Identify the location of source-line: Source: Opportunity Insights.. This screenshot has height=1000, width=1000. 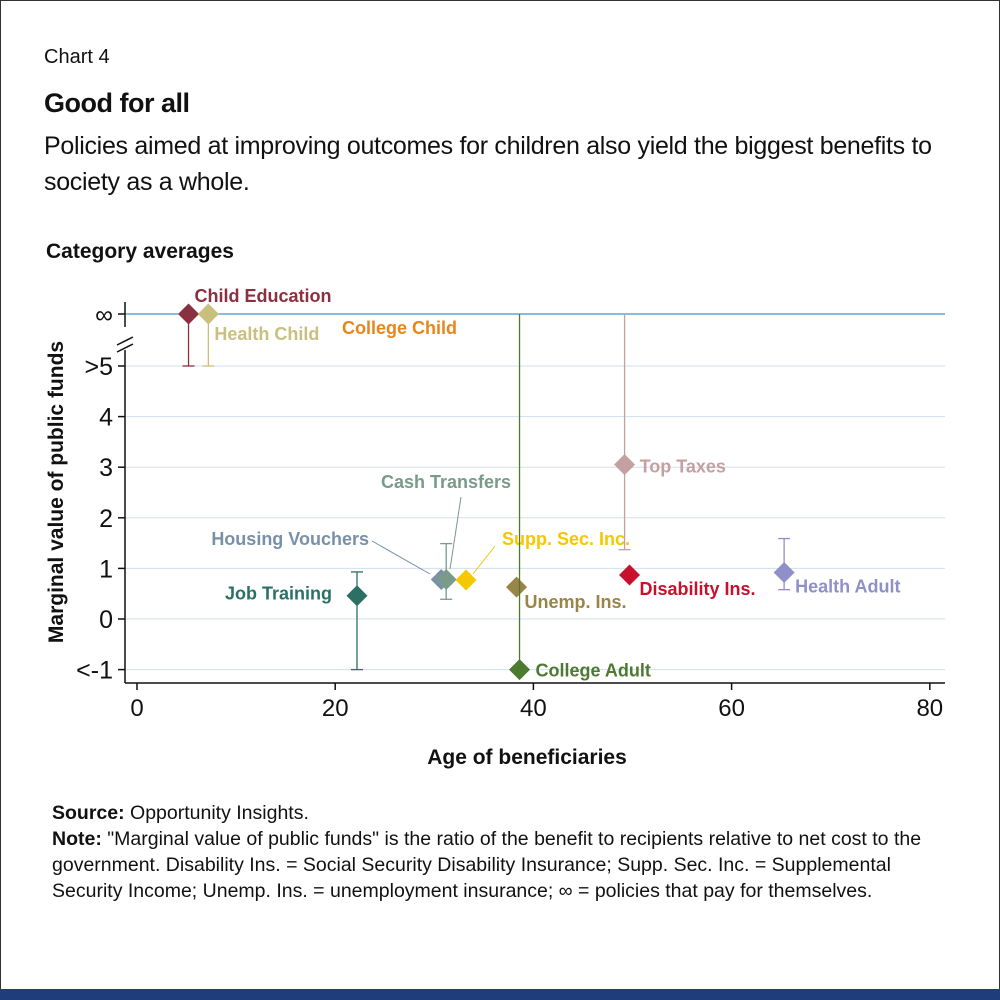
(502, 813).